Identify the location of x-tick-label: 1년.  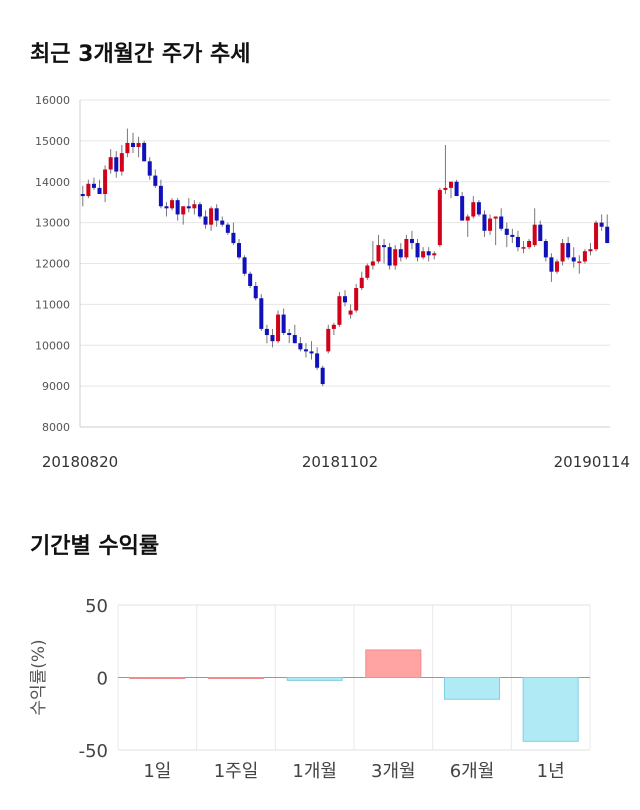
(551, 771).